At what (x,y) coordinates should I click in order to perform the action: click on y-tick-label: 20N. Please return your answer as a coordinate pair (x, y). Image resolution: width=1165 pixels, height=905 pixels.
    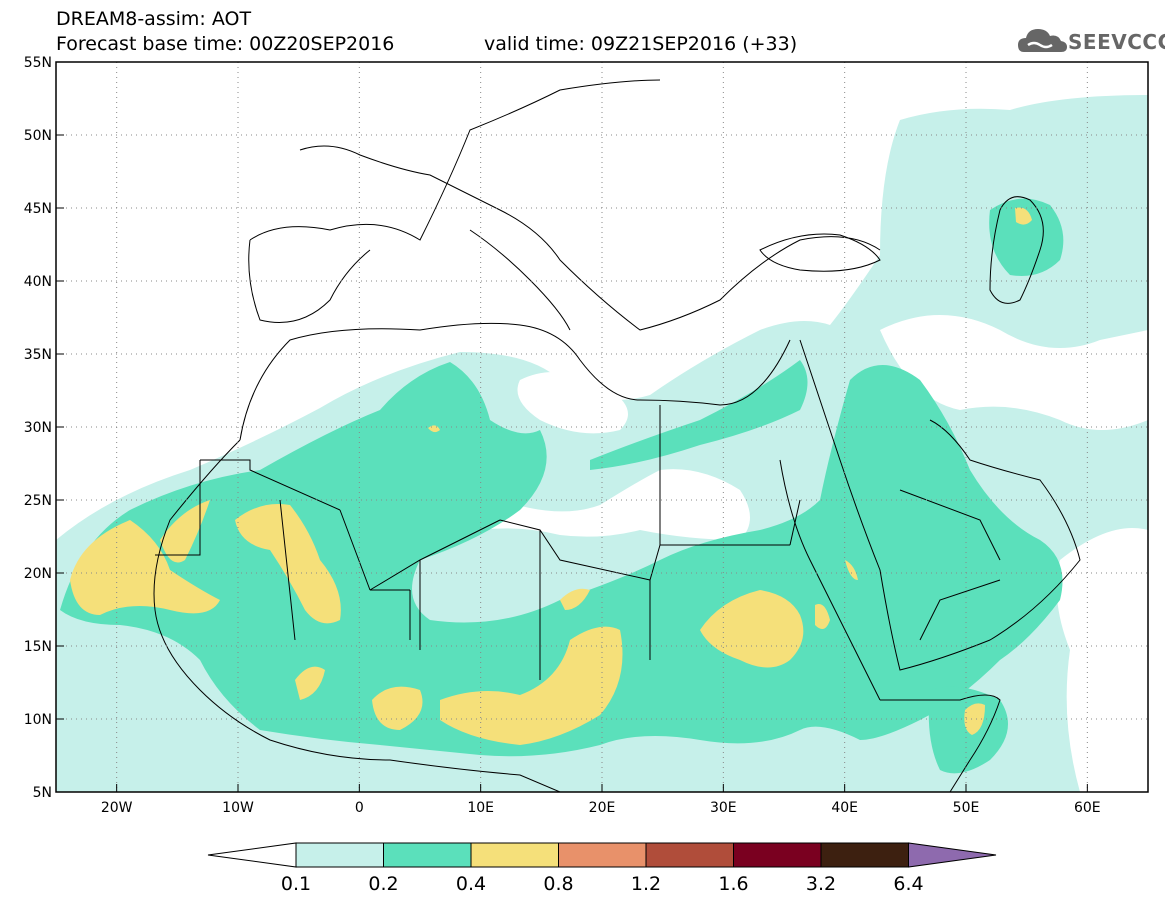
    Looking at the image, I should click on (38, 574).